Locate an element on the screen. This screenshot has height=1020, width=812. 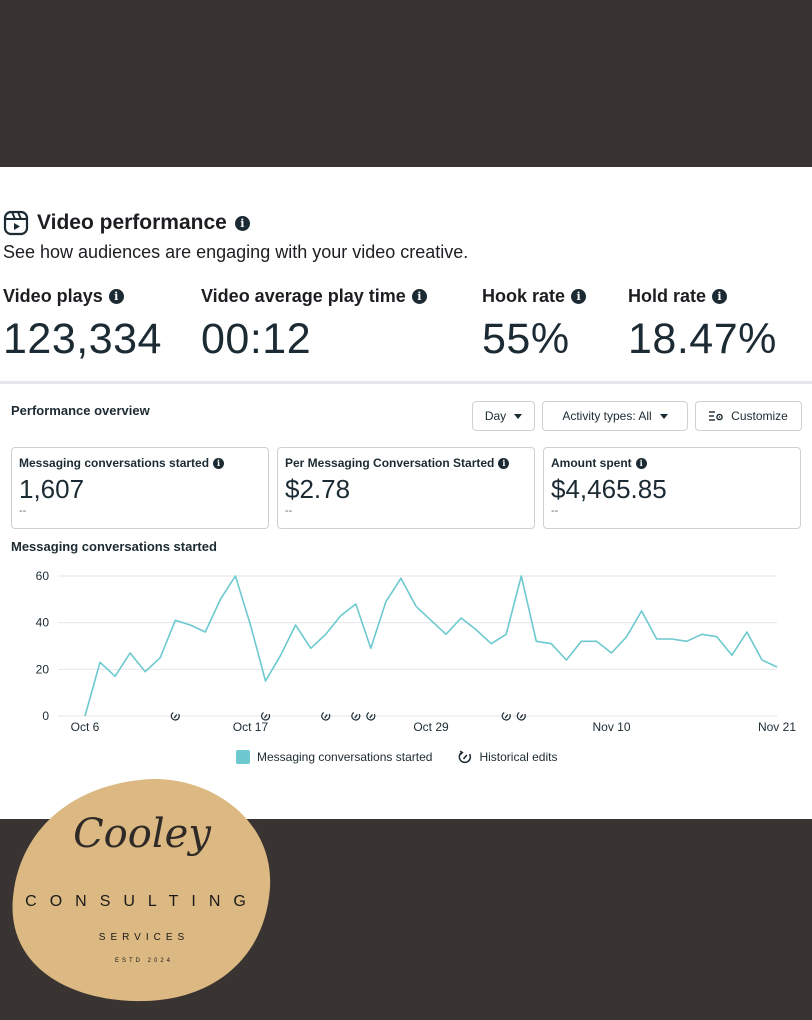
page-title: Video performance is located at coordinates (132, 222).